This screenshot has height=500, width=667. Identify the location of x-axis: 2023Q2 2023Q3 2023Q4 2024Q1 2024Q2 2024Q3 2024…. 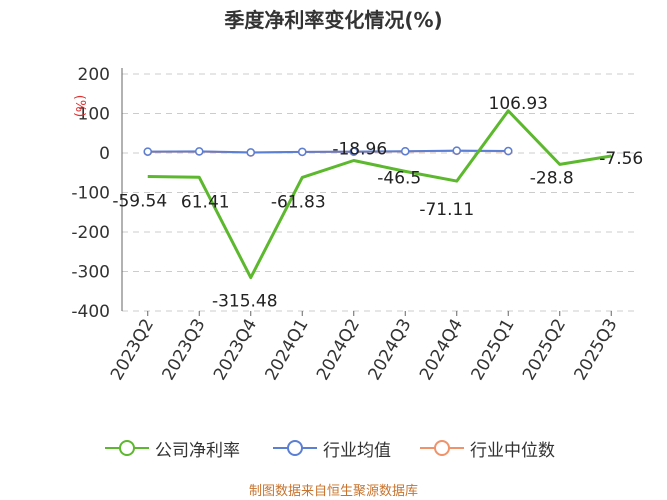
(364, 347).